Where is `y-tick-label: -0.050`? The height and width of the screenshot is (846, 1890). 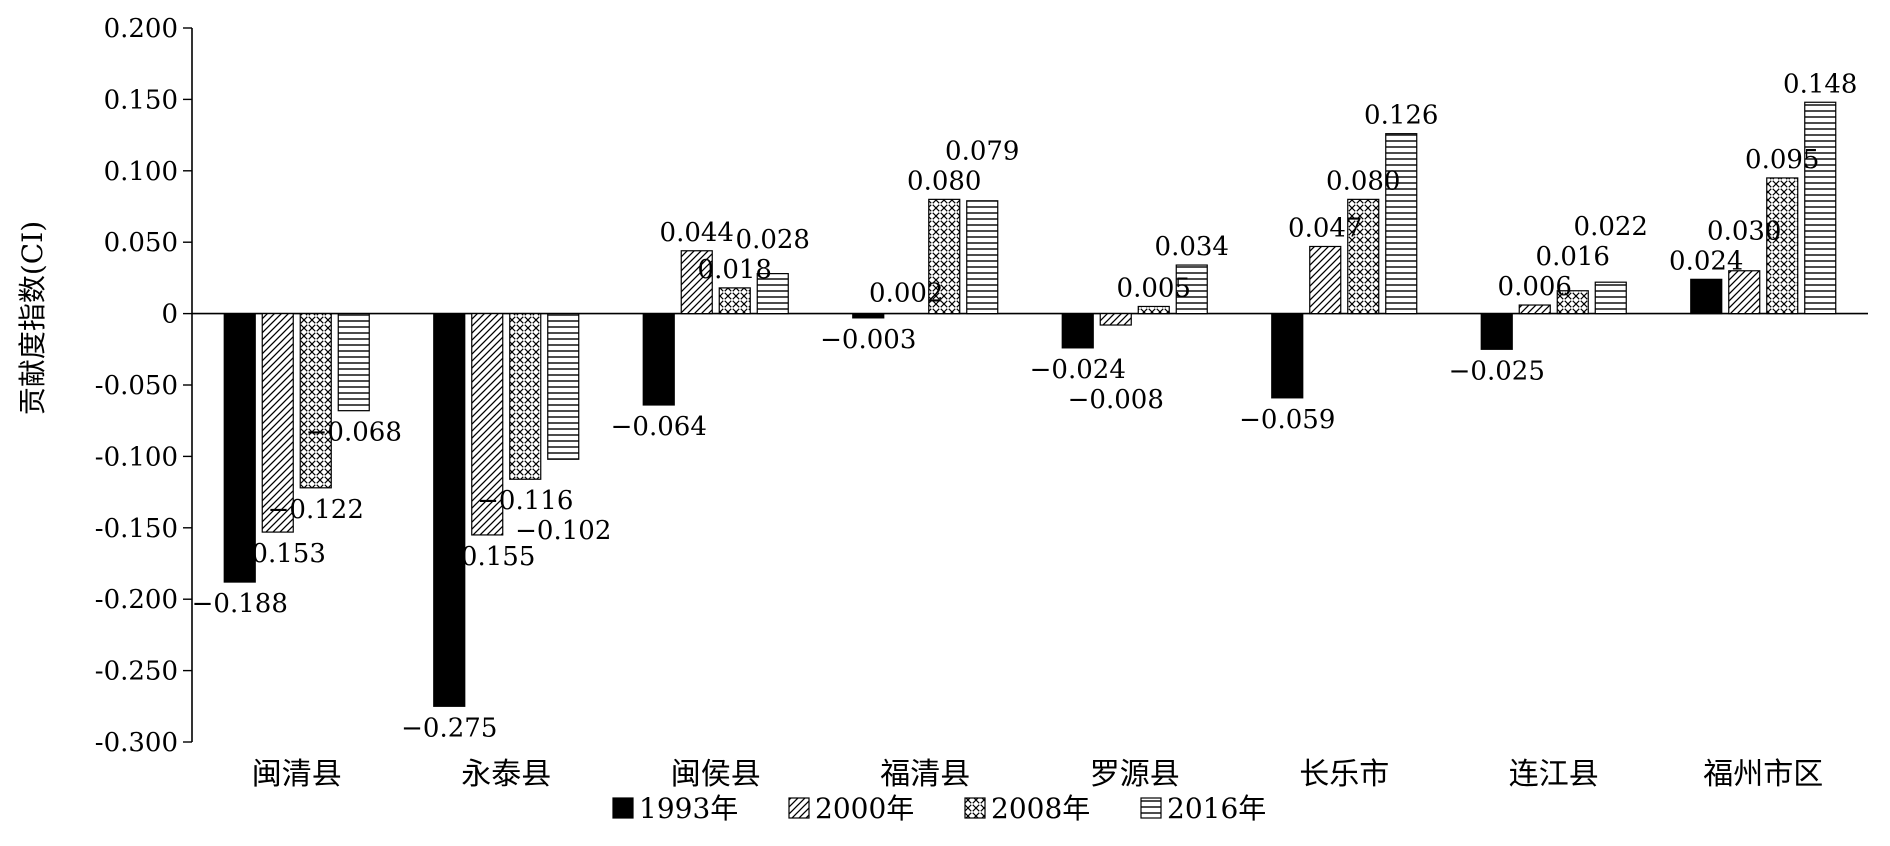
y-tick-label: -0.050 is located at coordinates (136, 386).